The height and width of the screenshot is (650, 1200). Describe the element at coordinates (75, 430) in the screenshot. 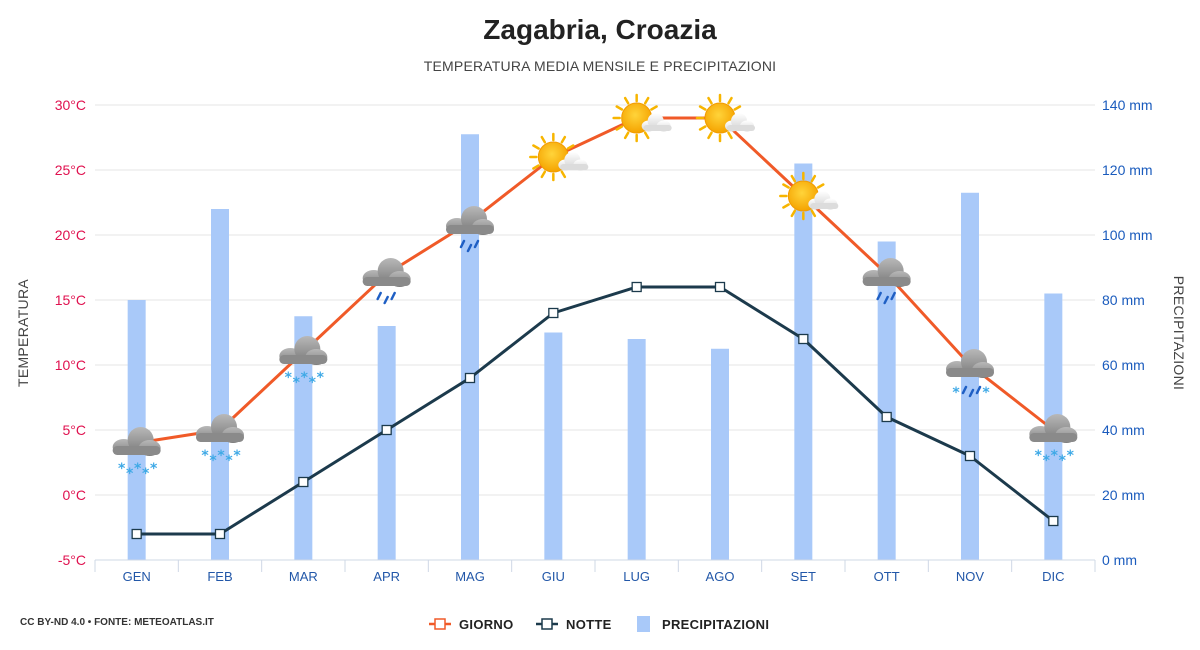

I see `y-left-tick-label: 5°C` at that location.